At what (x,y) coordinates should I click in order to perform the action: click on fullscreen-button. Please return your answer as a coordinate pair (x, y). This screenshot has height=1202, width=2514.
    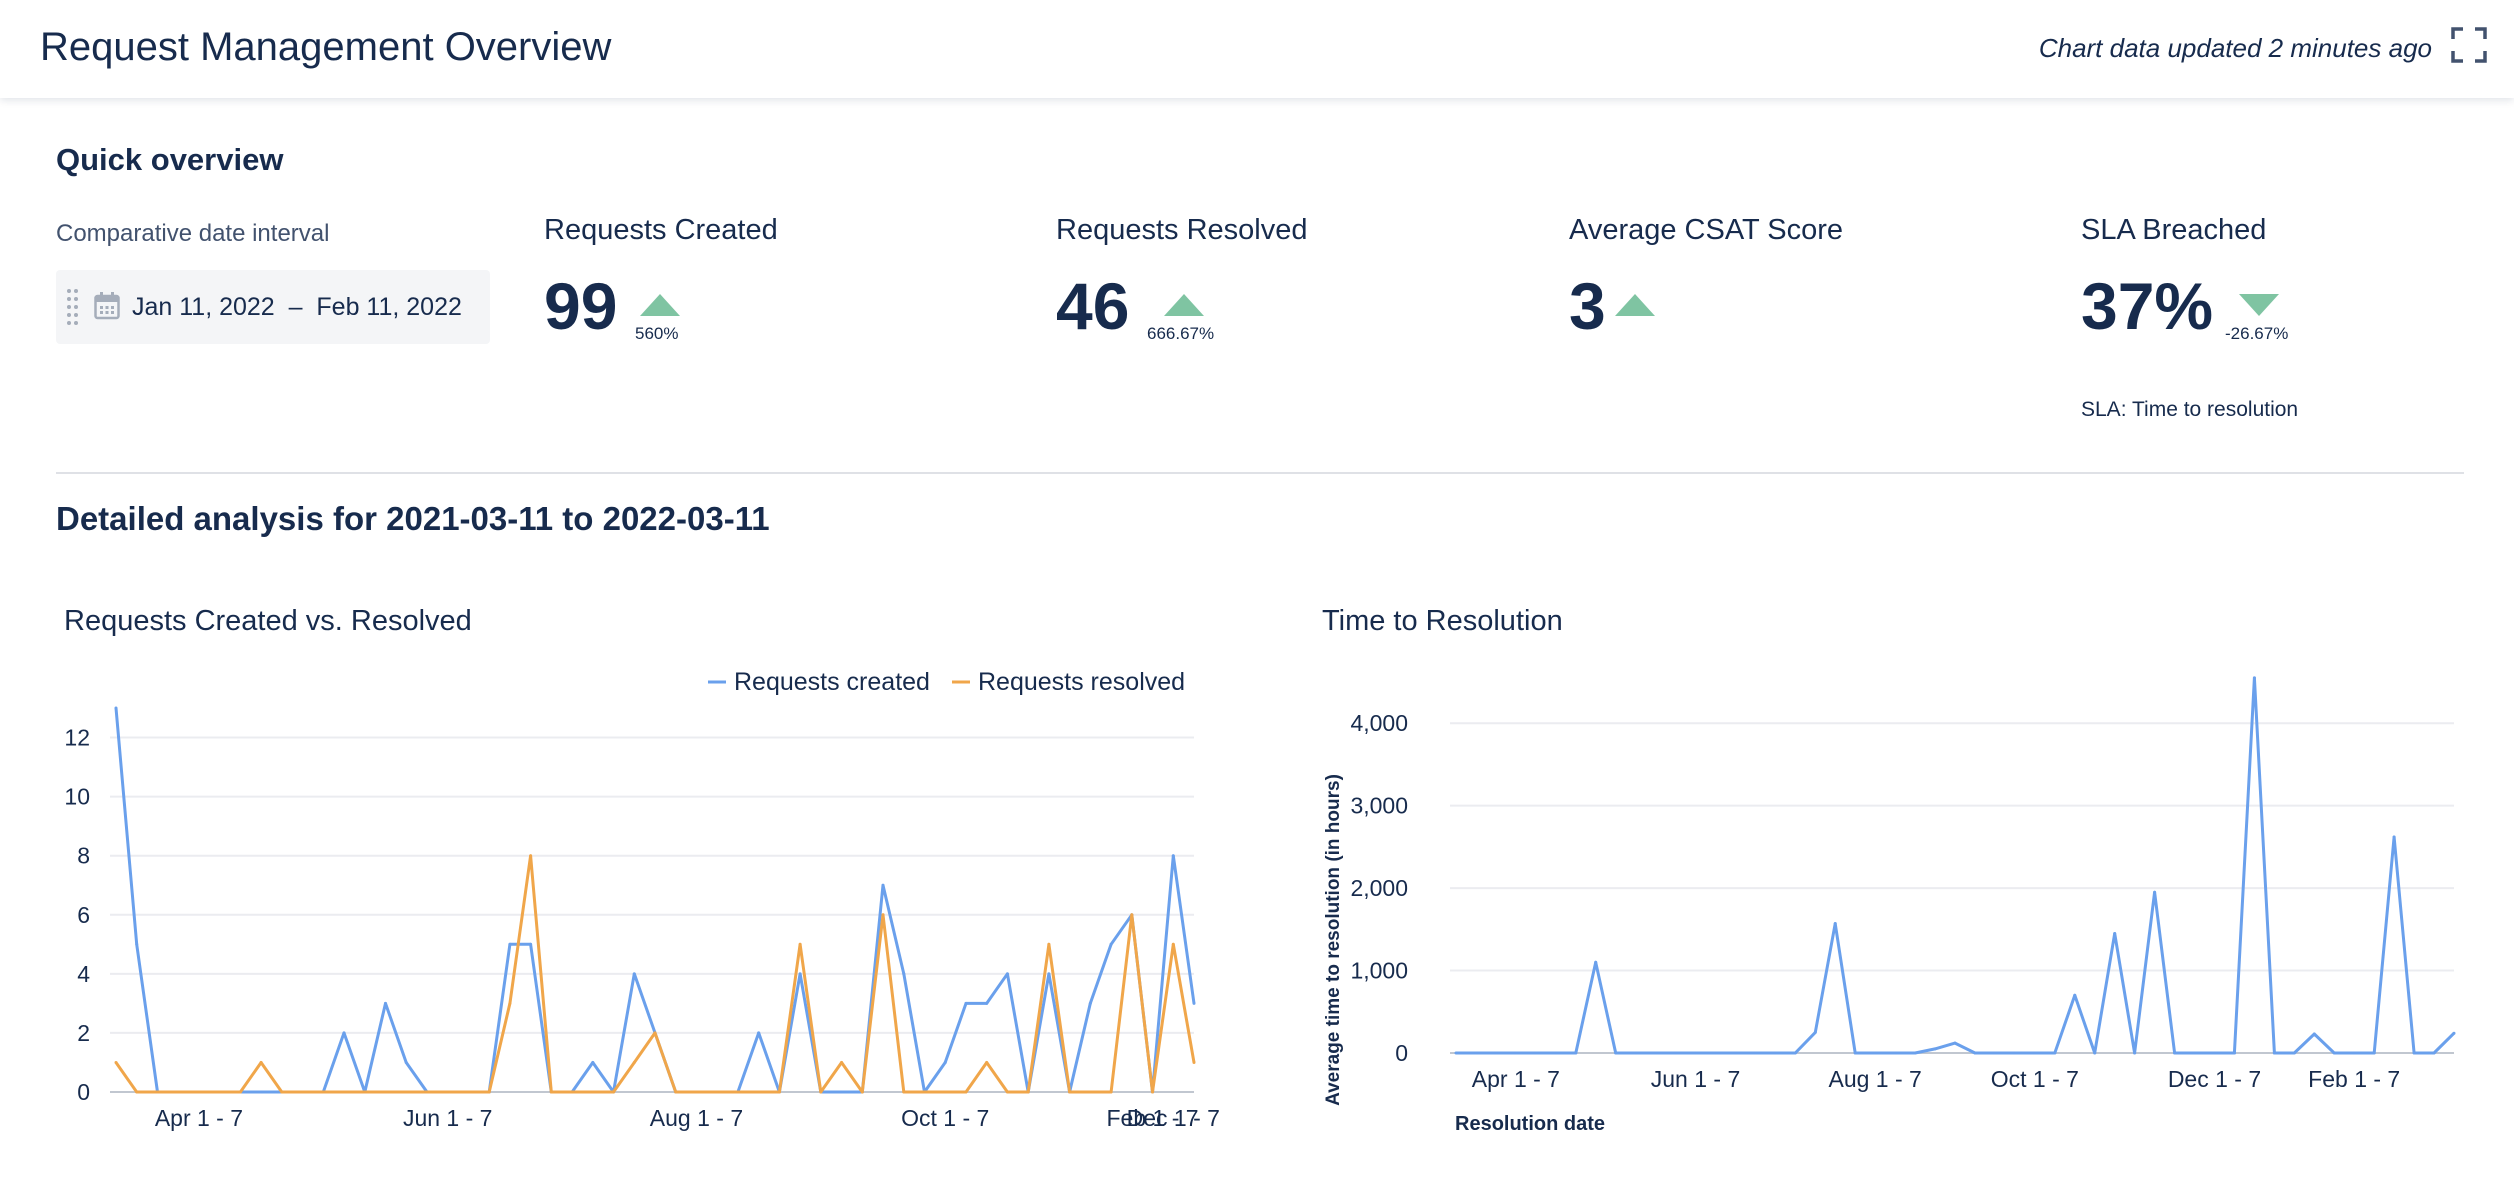
    Looking at the image, I should click on (2469, 45).